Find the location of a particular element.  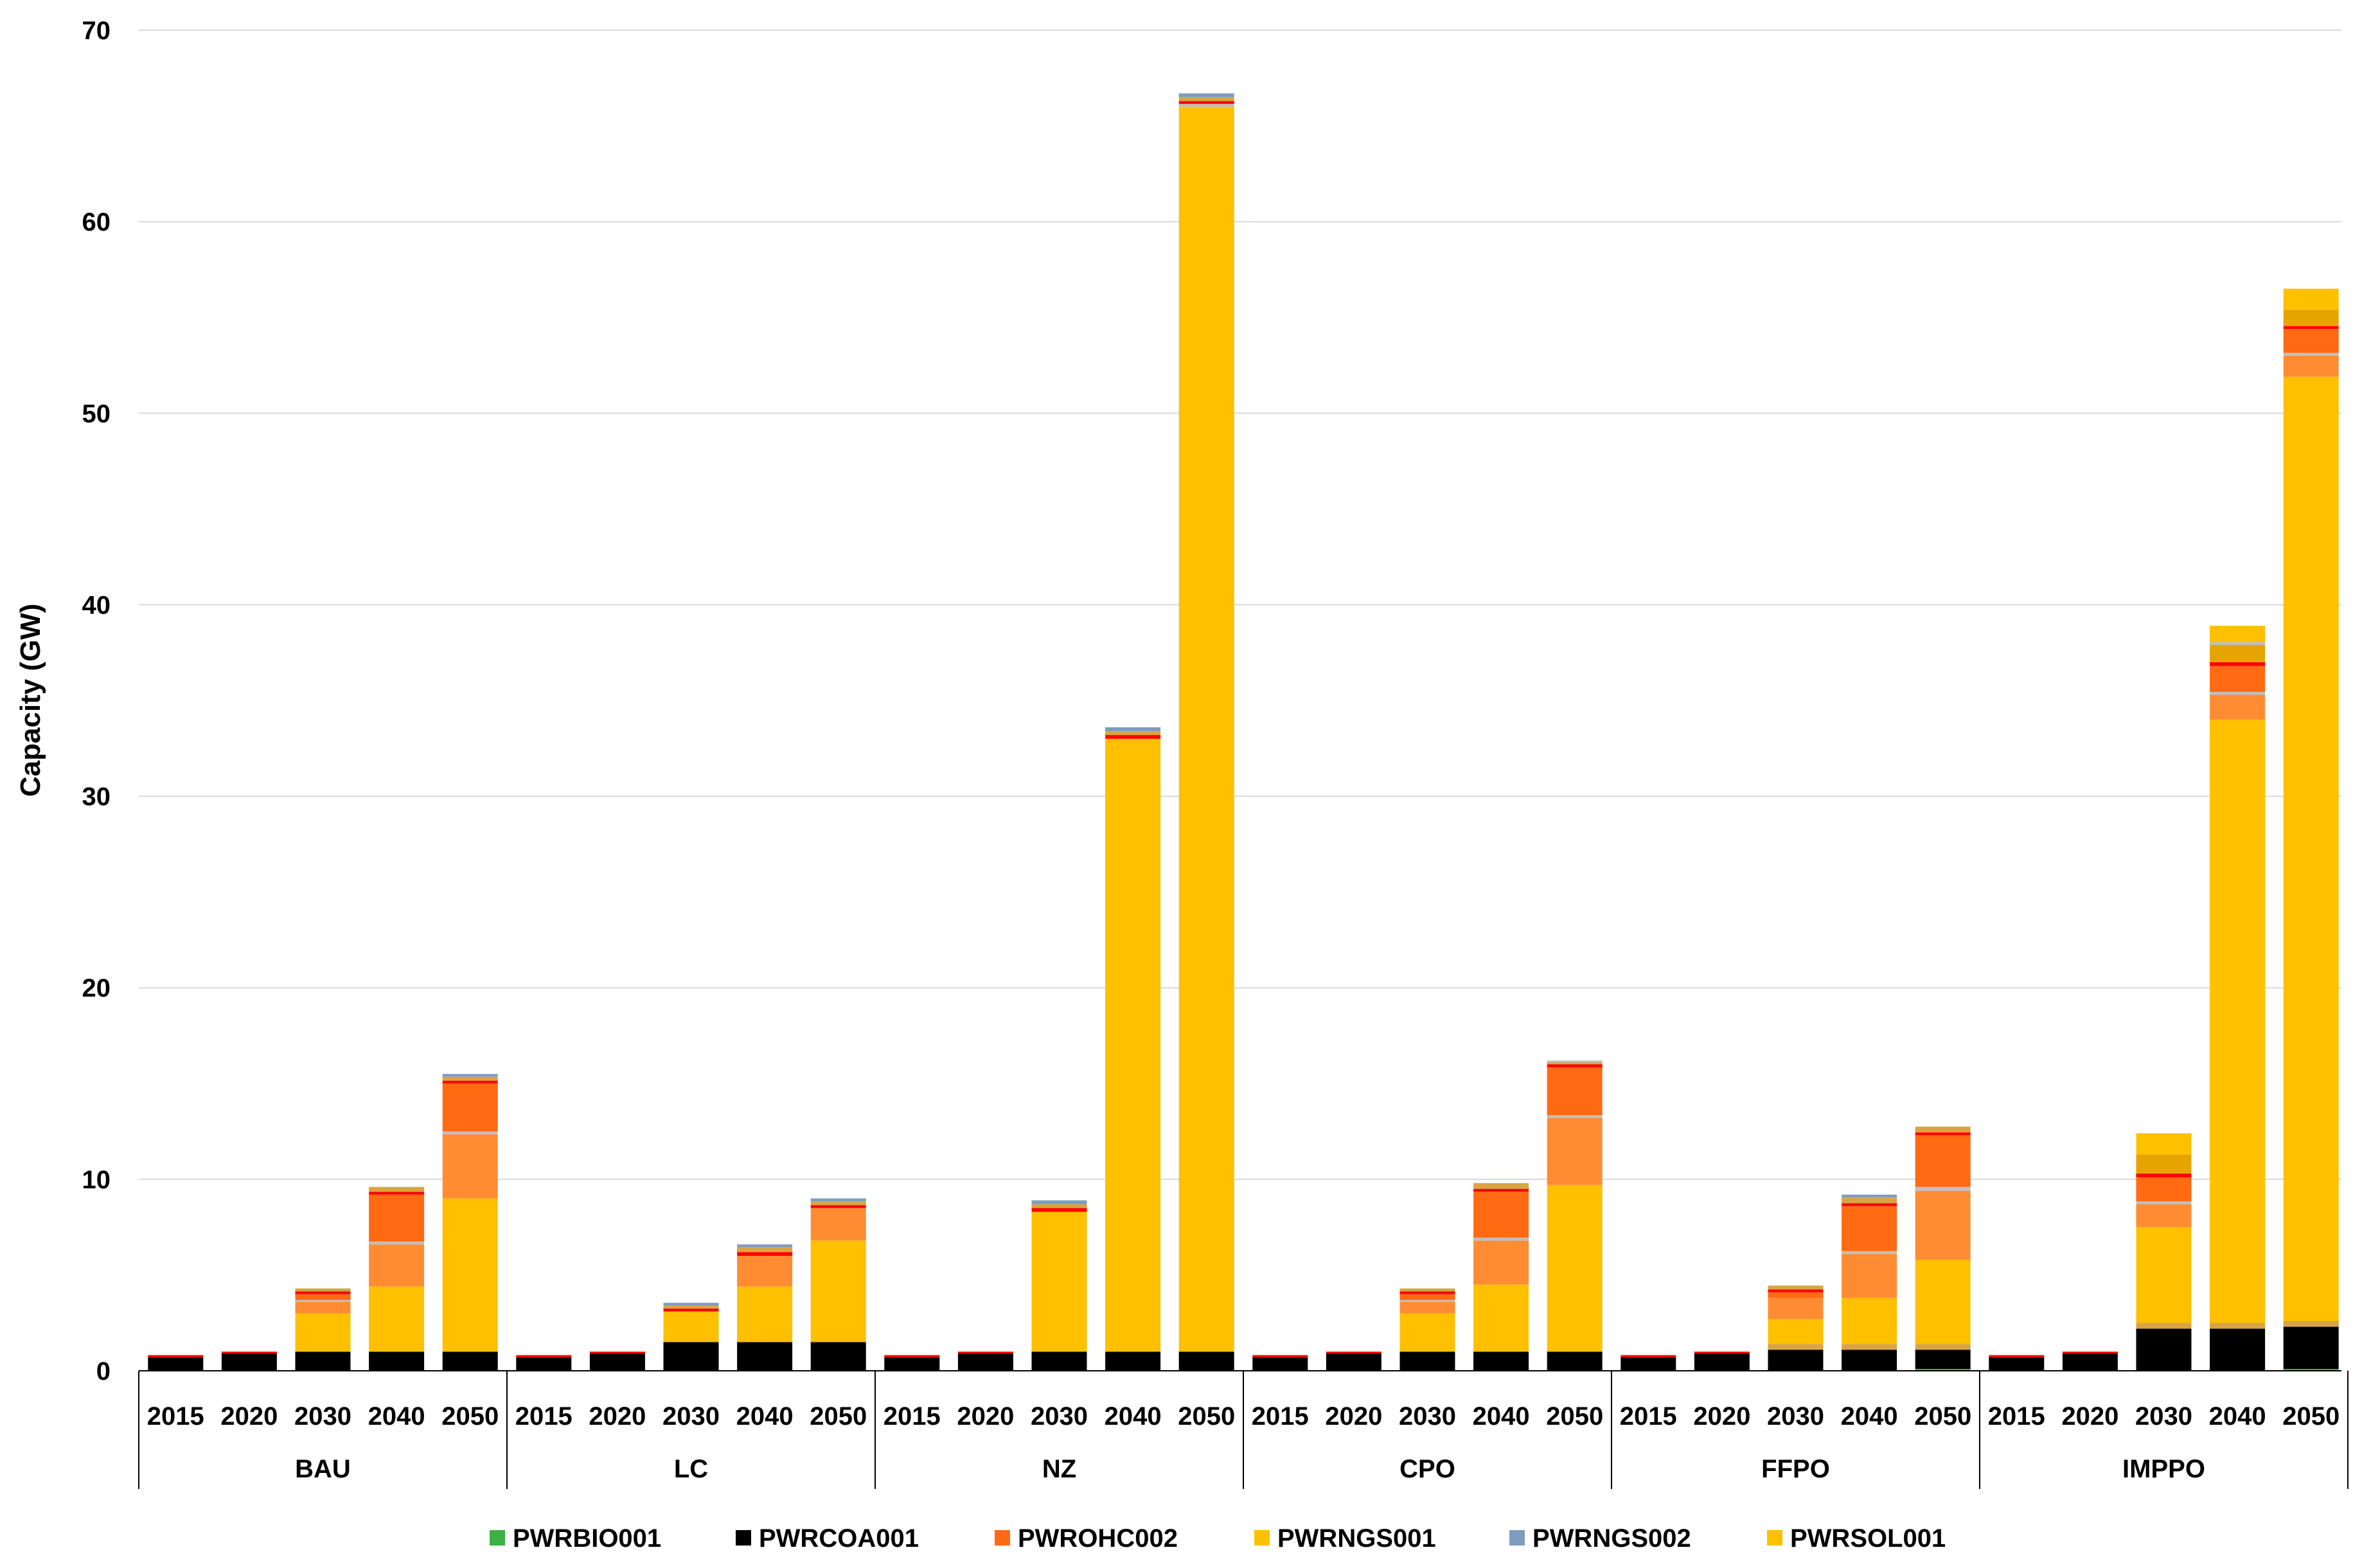

bar-FFPO-2030 is located at coordinates (1796, 1328).